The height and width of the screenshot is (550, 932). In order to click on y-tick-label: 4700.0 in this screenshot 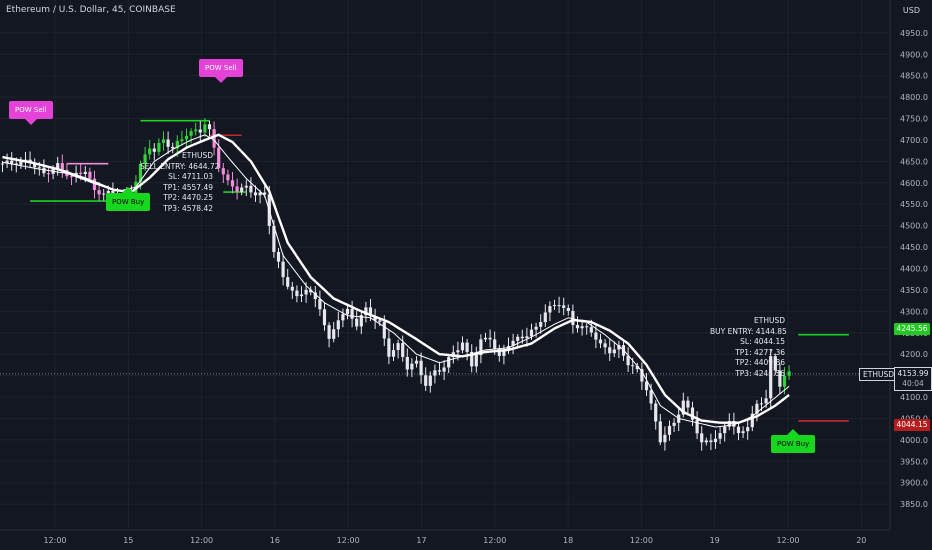, I will do `click(914, 140)`.